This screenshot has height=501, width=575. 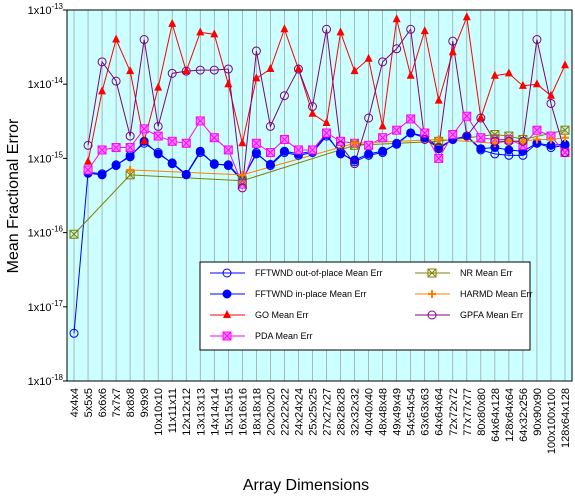 I want to click on legend-label: GO Mean Err, so click(x=282, y=315).